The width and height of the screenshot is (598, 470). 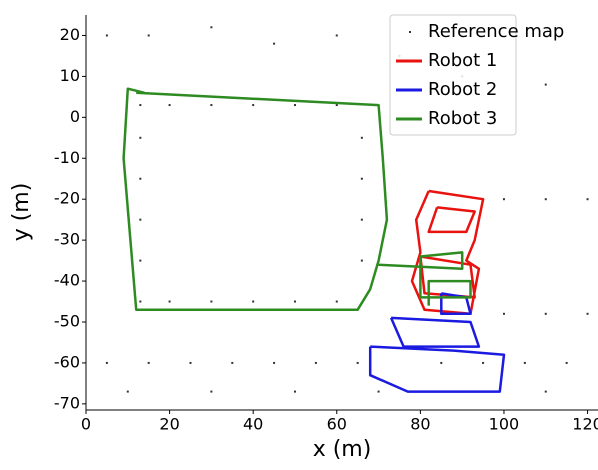 What do you see at coordinates (67, 239) in the screenshot?
I see `y-tick-label: -30` at bounding box center [67, 239].